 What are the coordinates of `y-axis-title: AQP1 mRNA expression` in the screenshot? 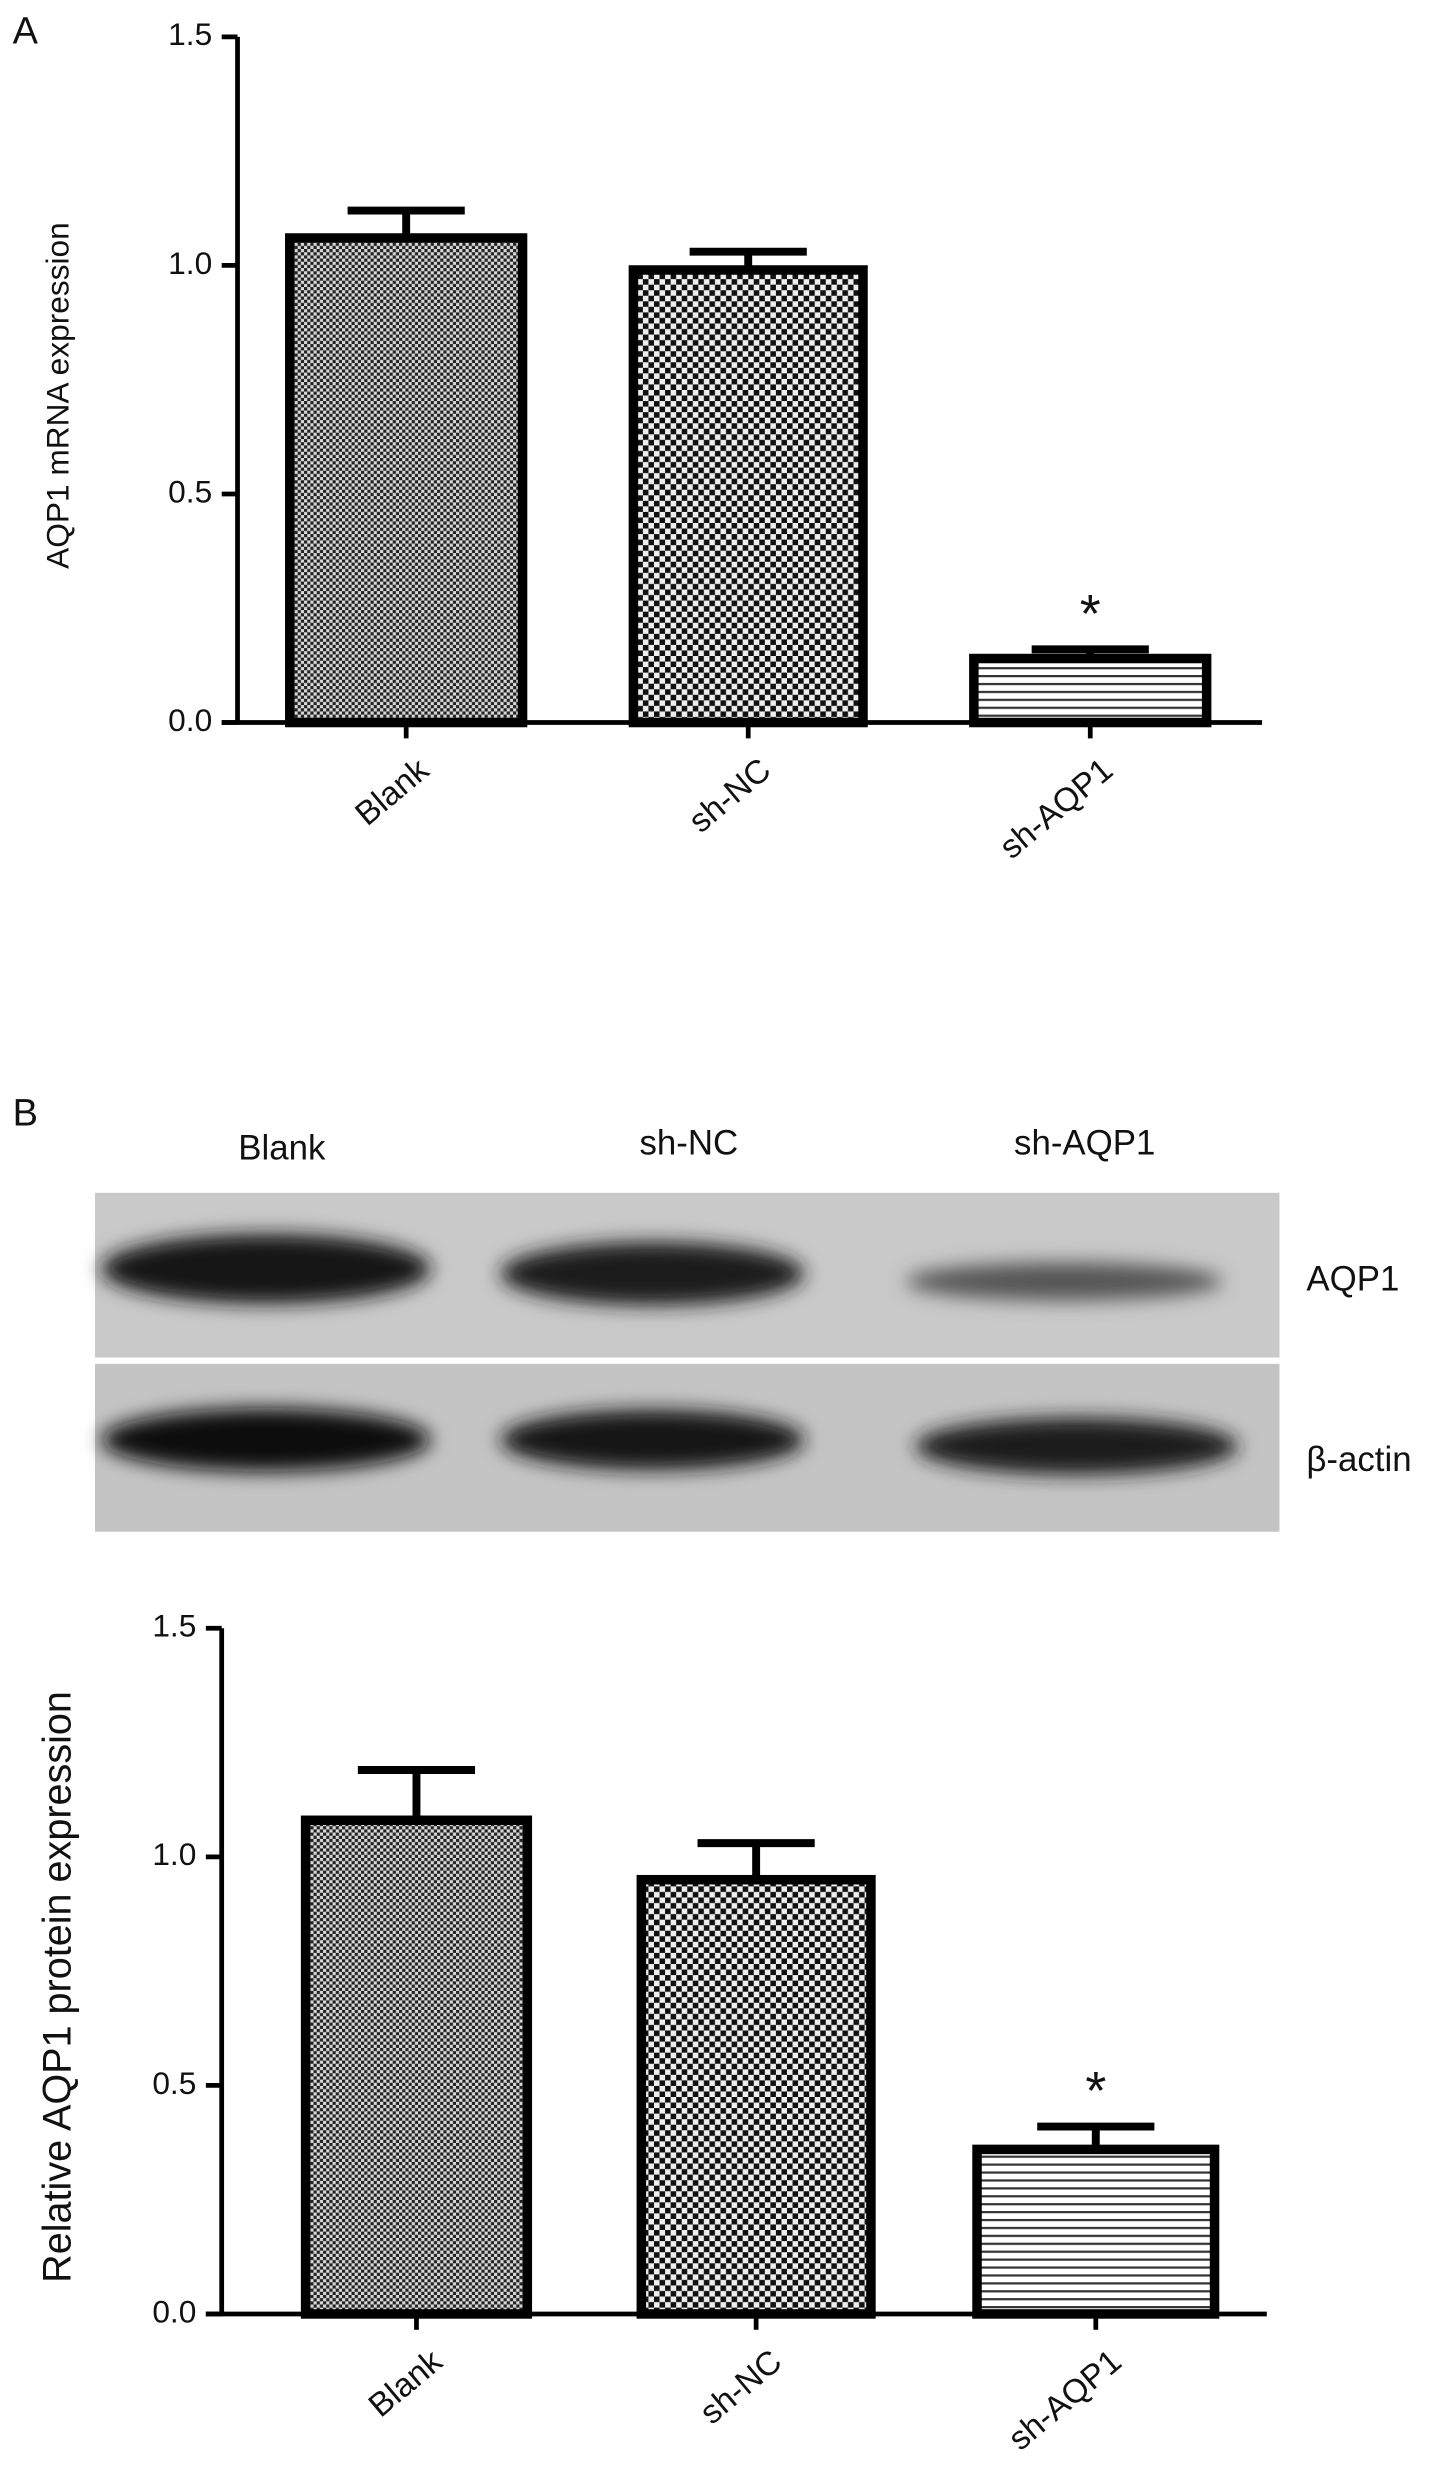 It's located at (58, 395).